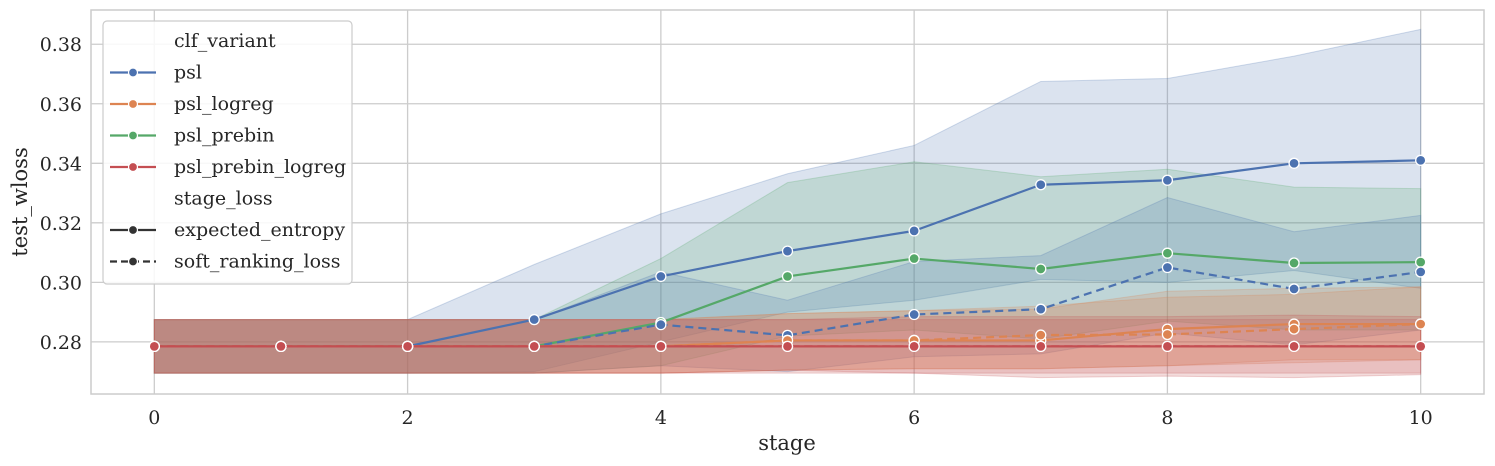  I want to click on y-axis-ticks: 0.28 0.30 0.32 0.34 0.36 0.38, so click(61, 194).